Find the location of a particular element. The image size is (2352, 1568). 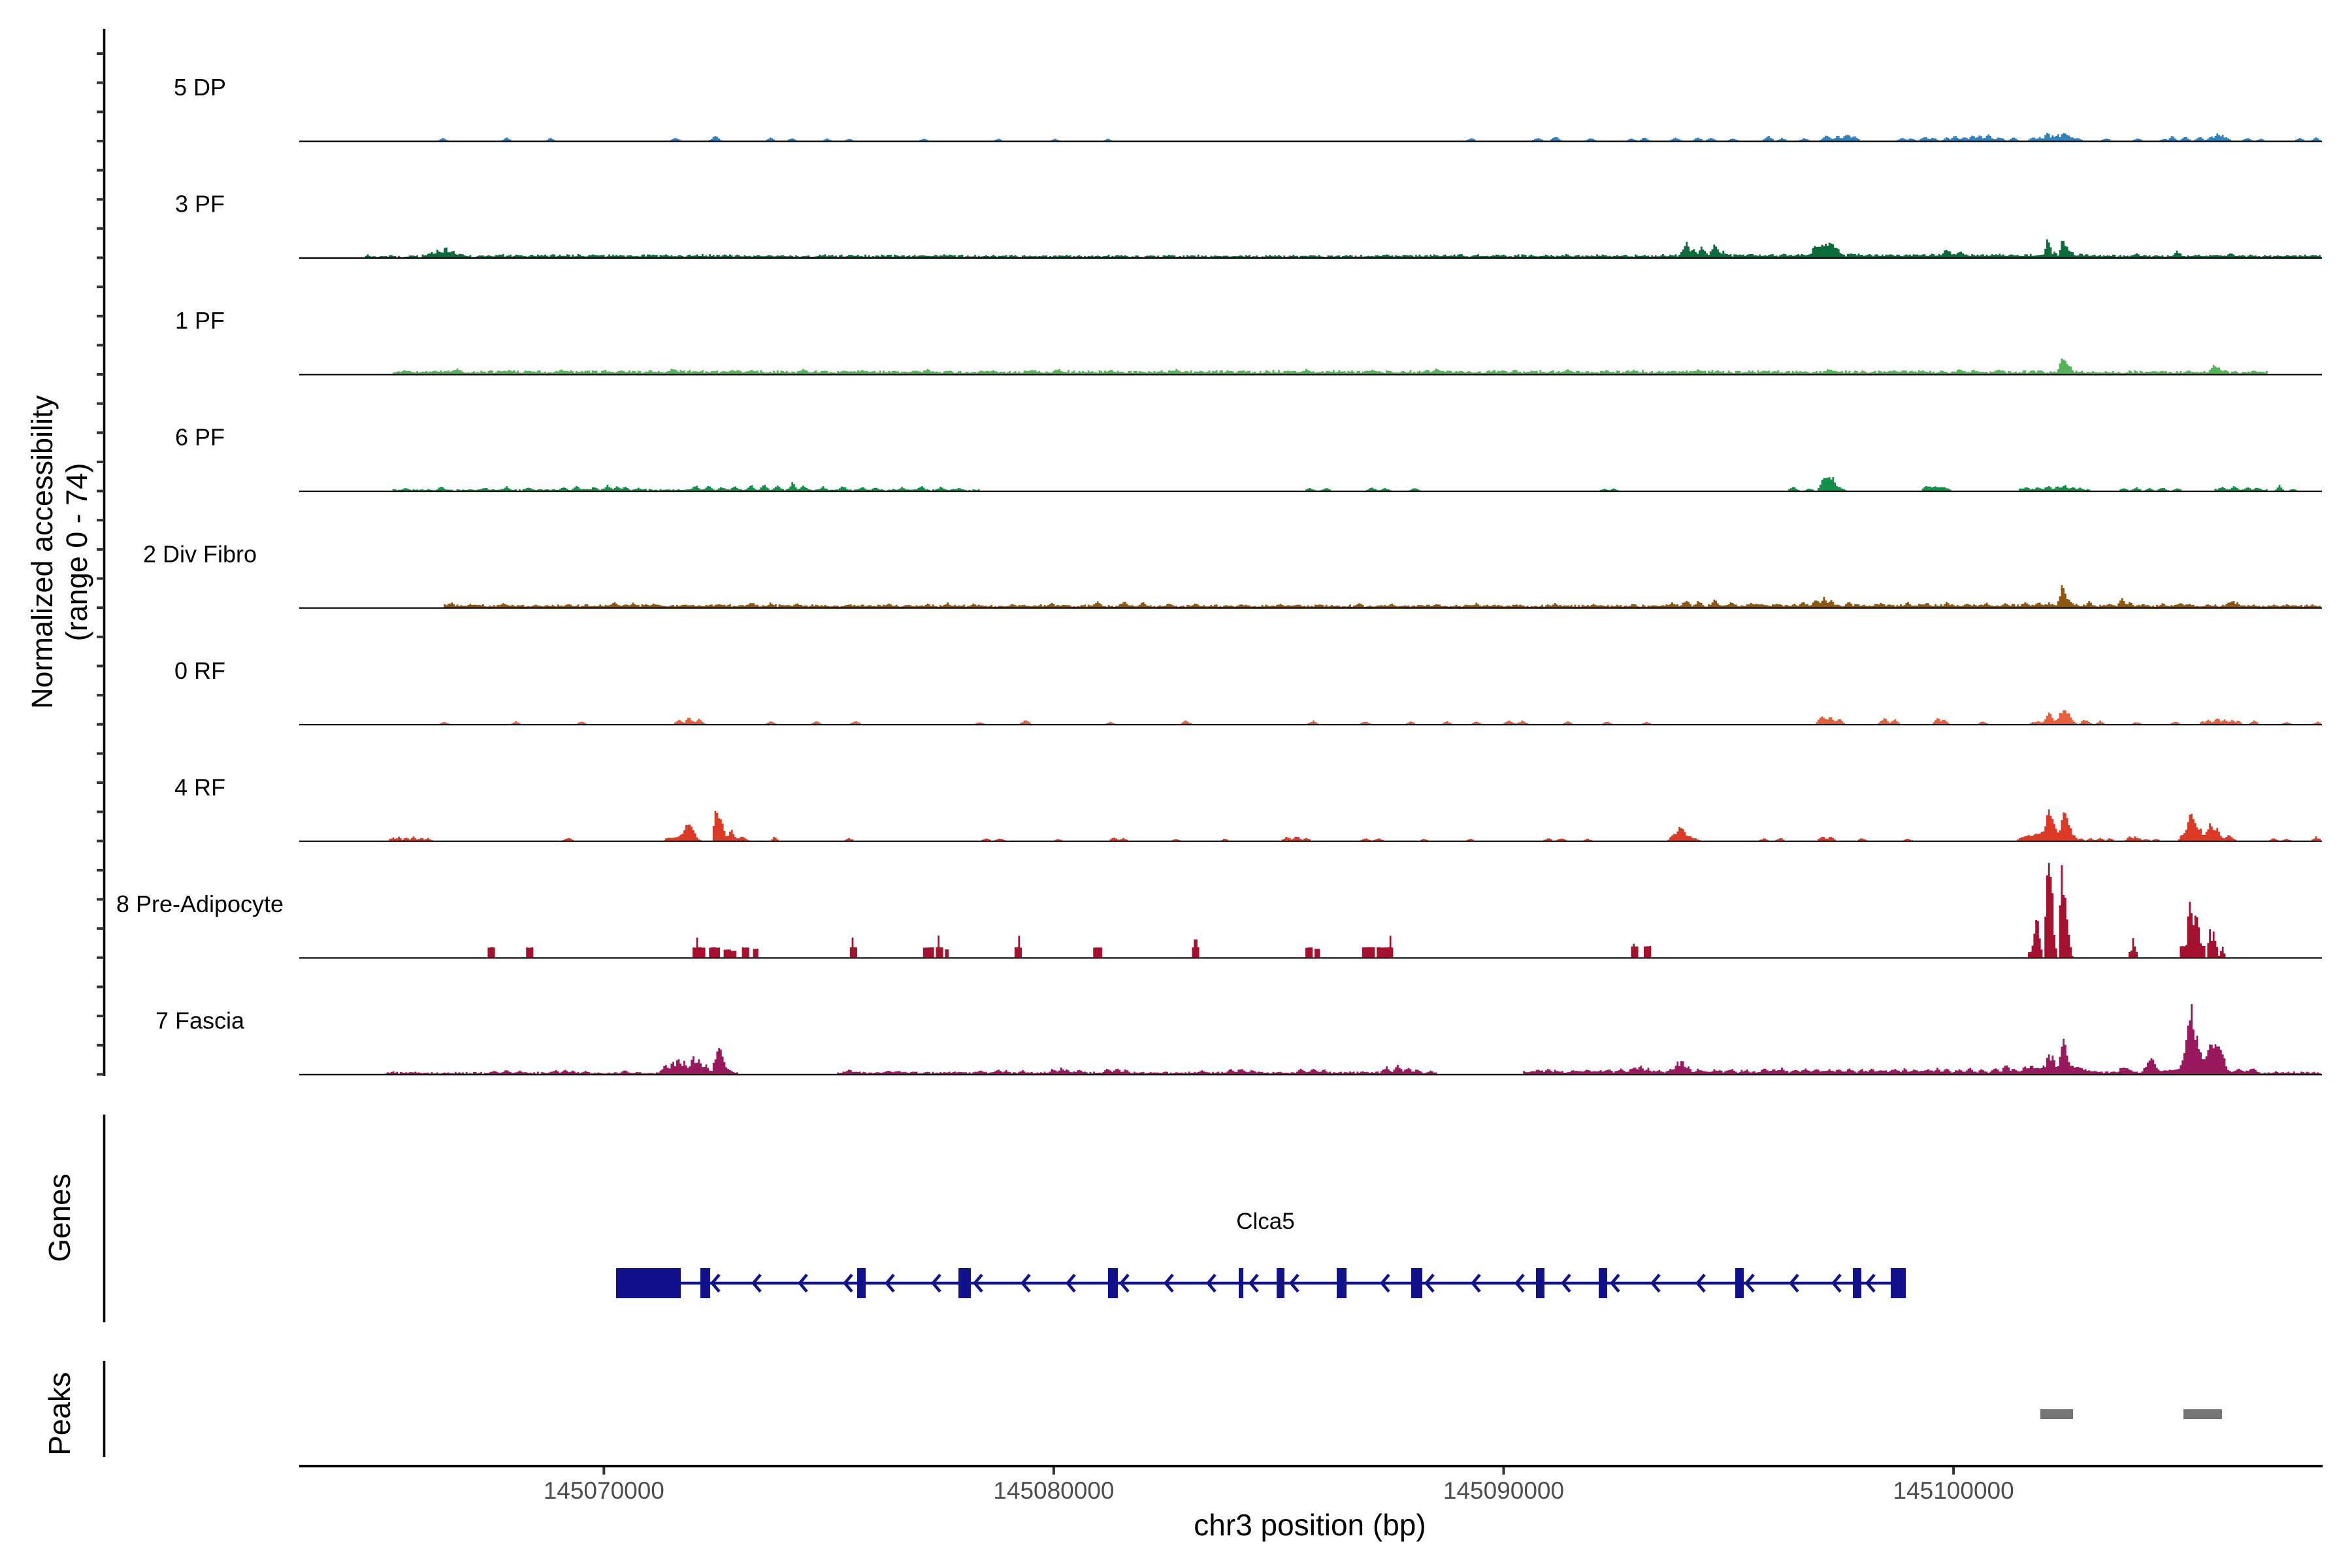

svg-text: 0 RF is located at coordinates (199, 670).